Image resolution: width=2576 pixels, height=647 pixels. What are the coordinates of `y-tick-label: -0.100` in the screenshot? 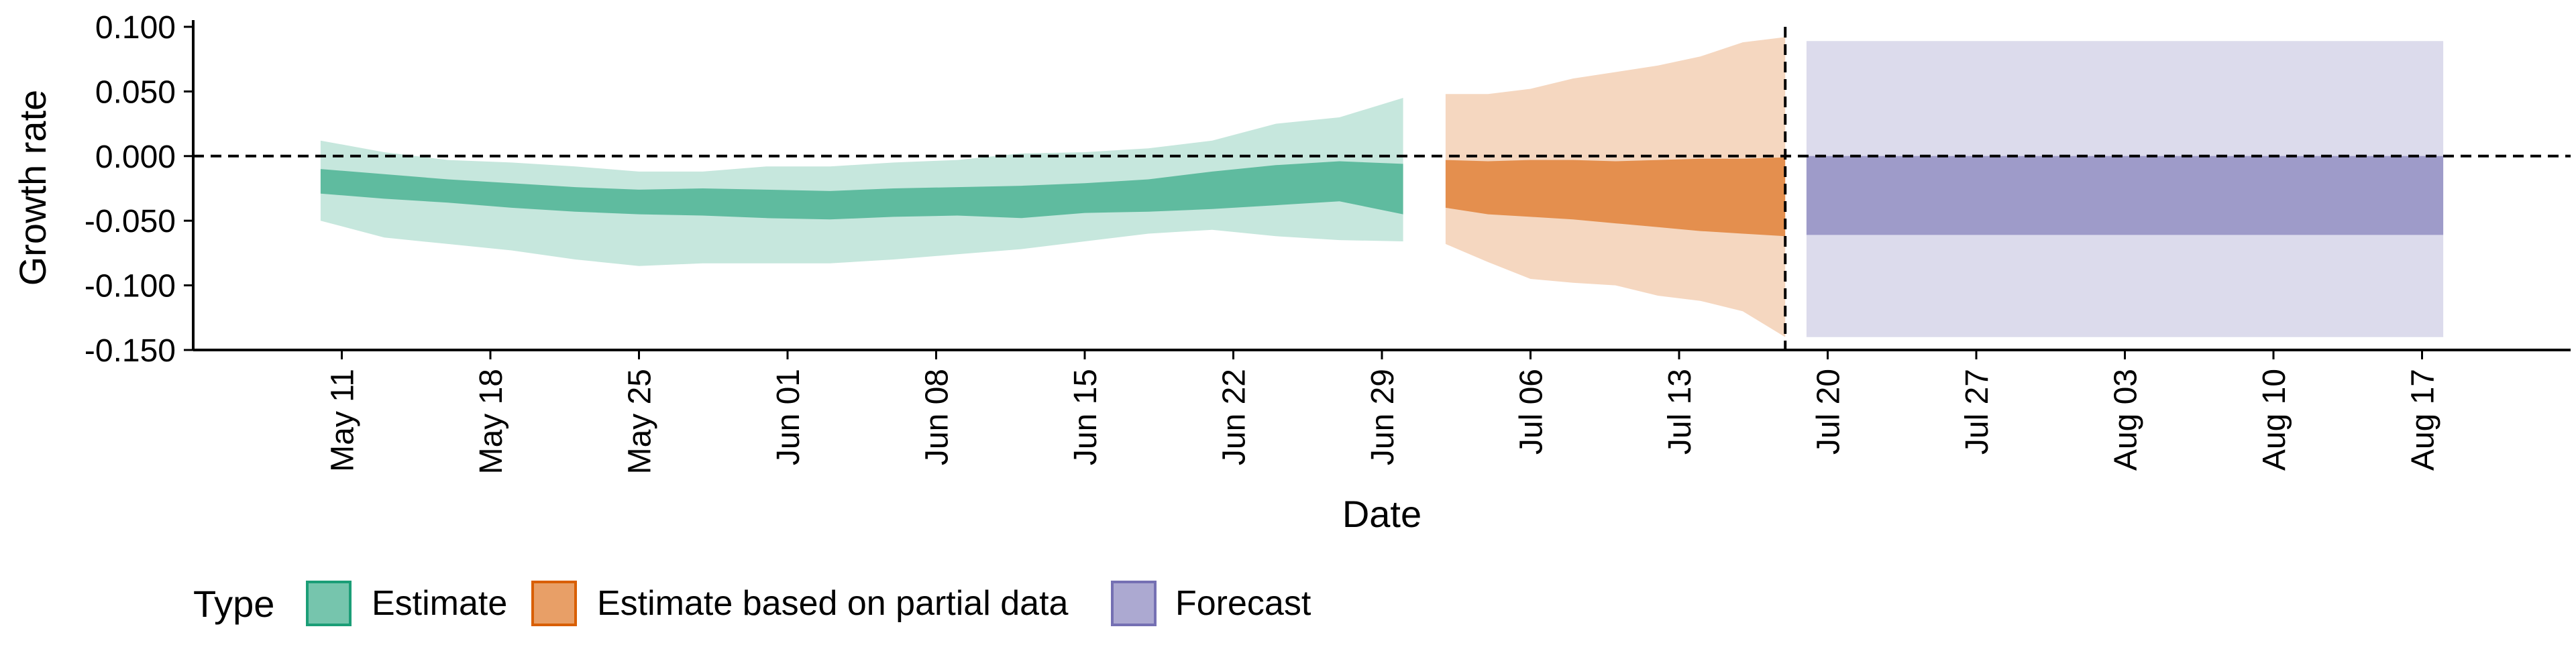 It's located at (130, 286).